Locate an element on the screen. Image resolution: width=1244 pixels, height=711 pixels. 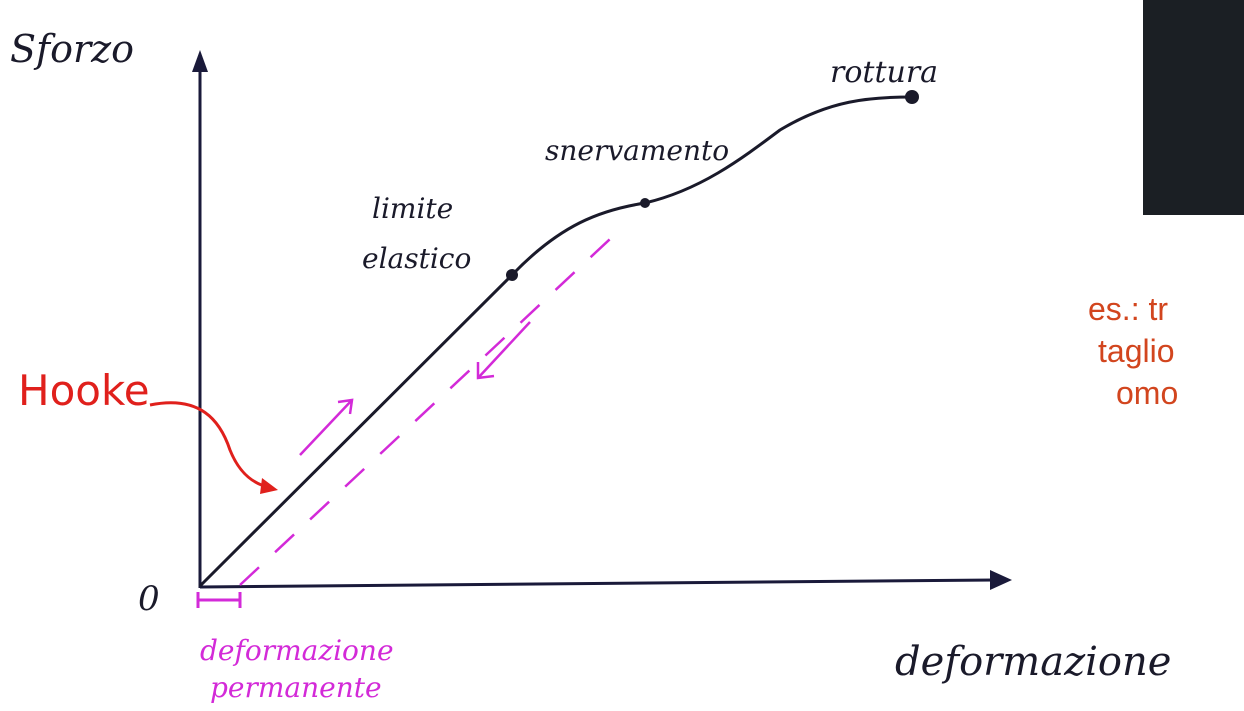
y-arrow is located at coordinates (200, 61).